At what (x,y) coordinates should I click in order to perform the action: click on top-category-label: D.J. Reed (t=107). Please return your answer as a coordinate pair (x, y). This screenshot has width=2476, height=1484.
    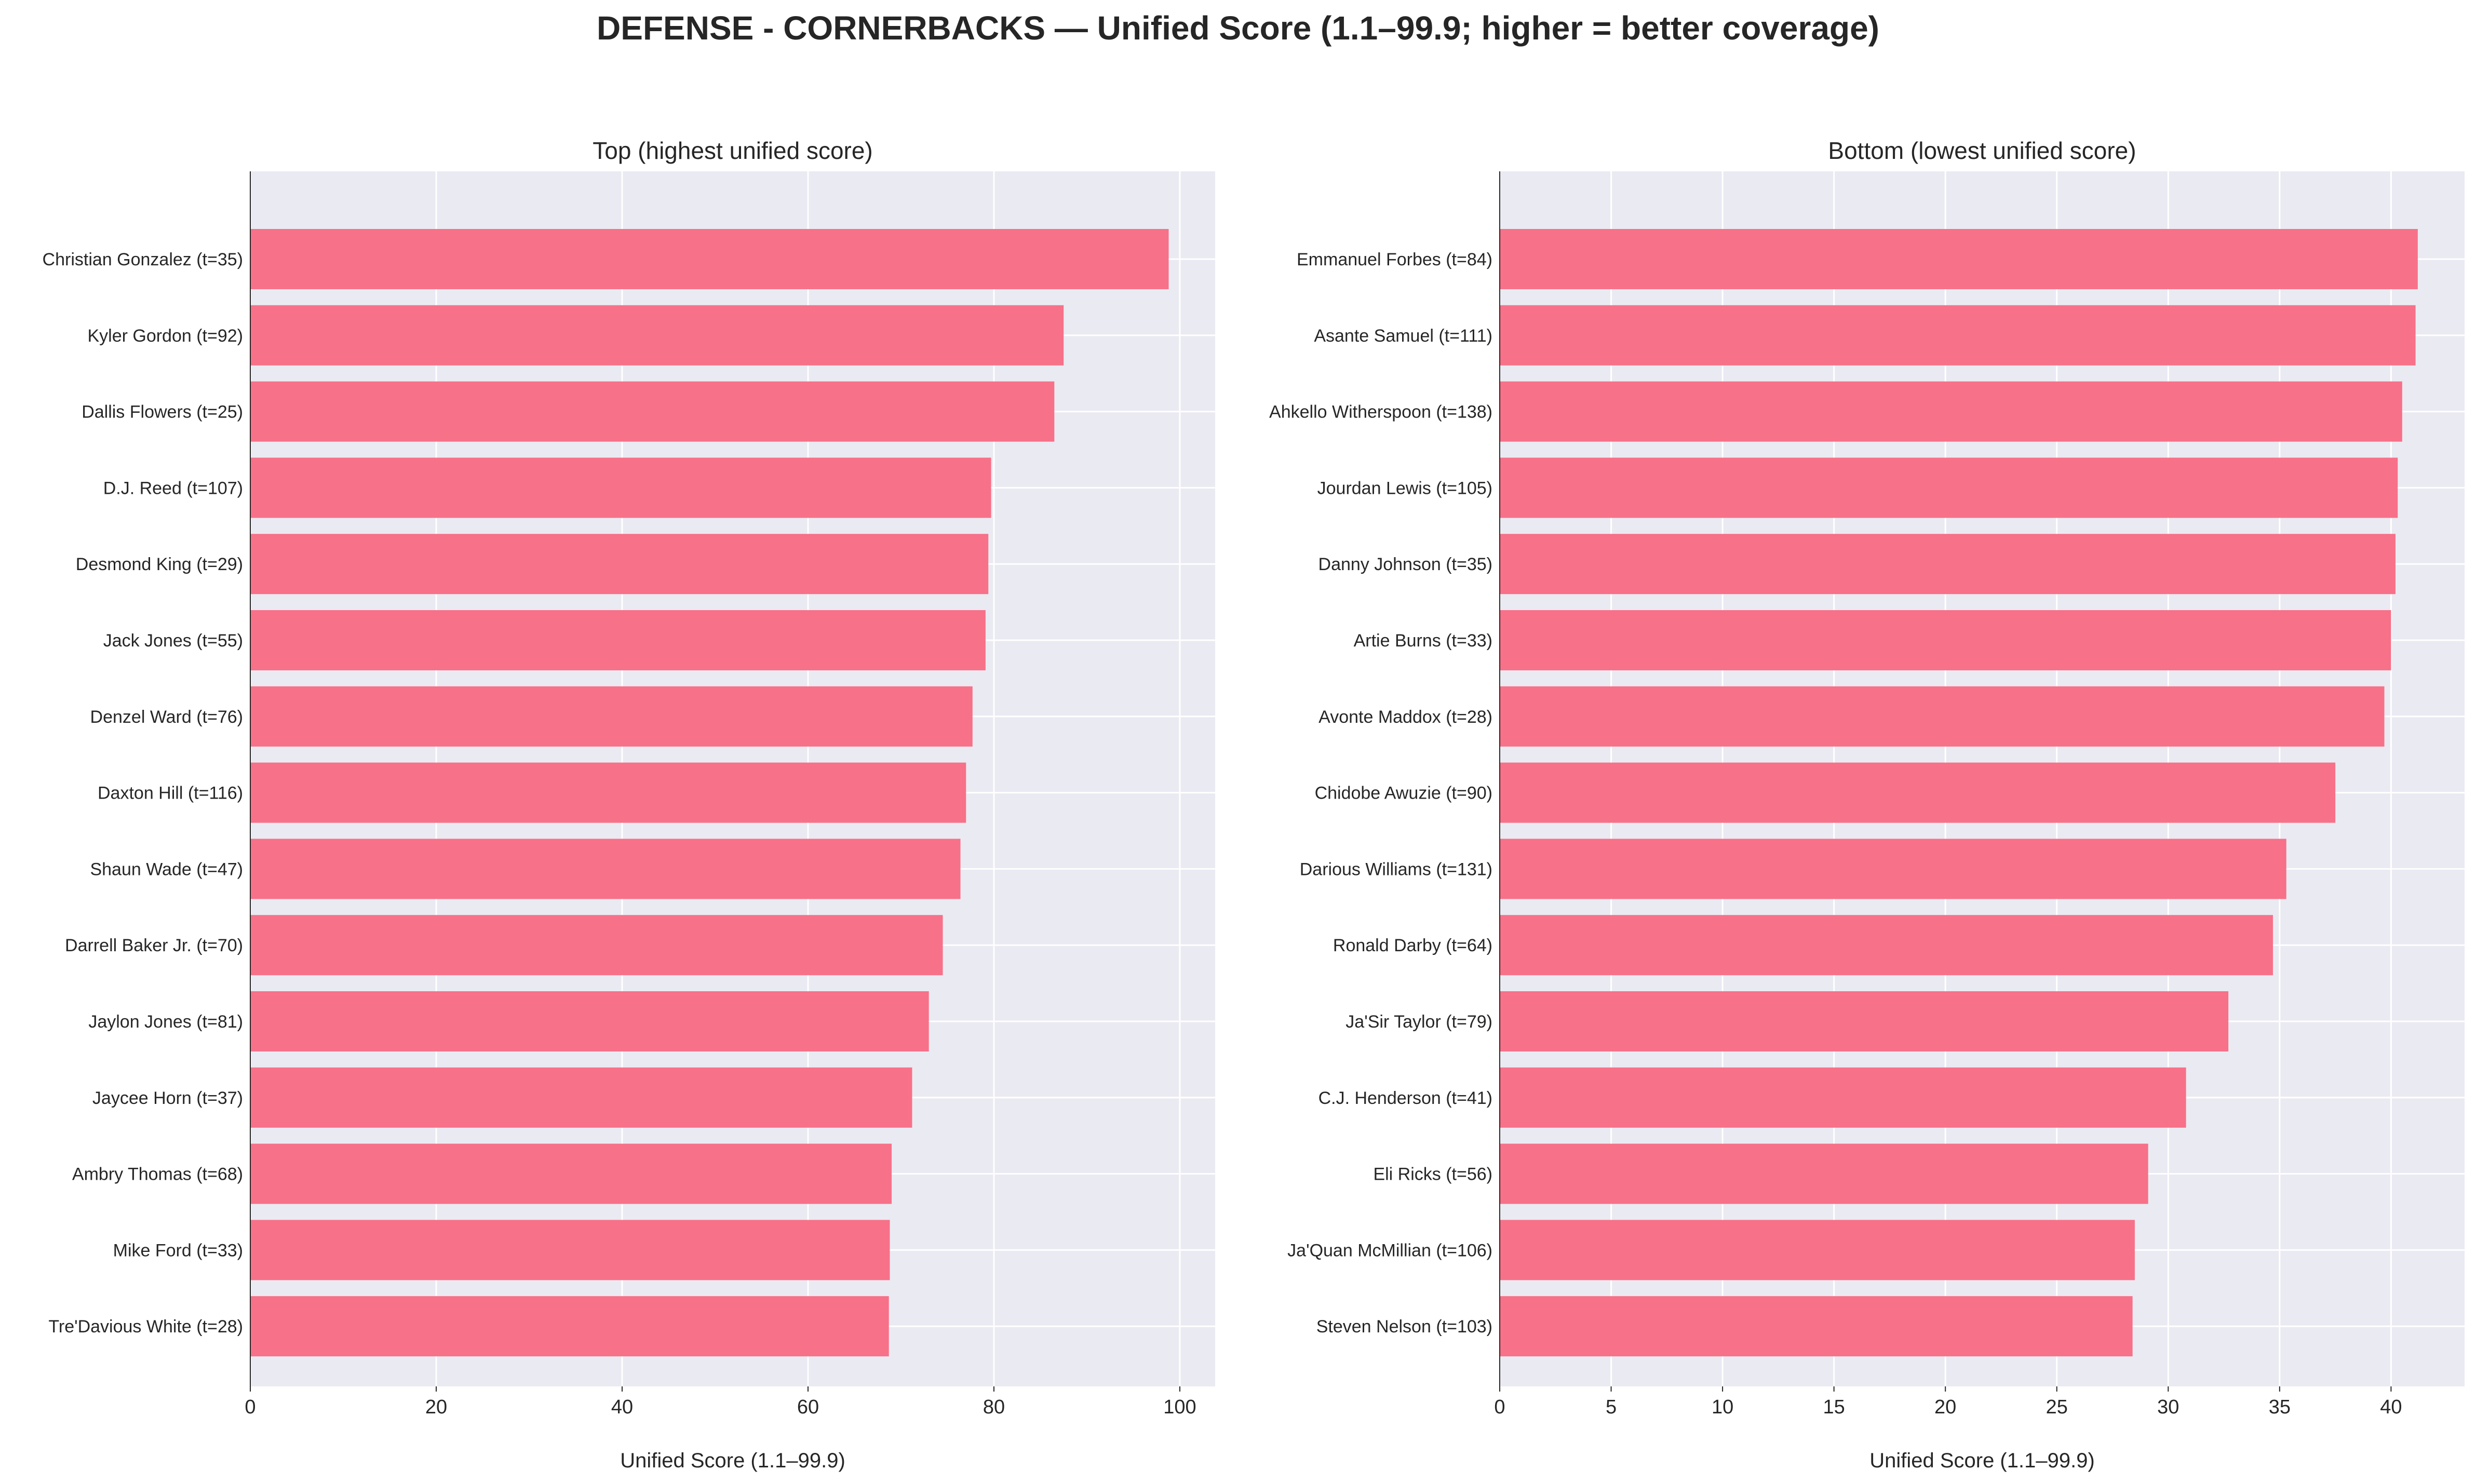
    Looking at the image, I should click on (173, 488).